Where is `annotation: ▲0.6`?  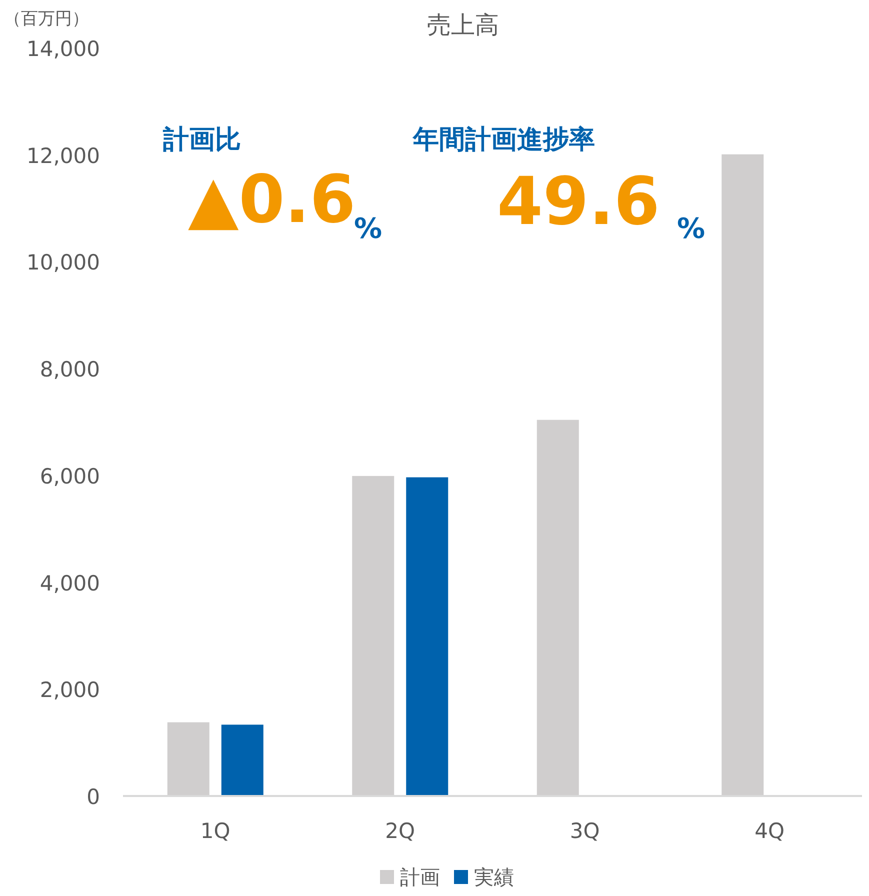
annotation: ▲0.6 is located at coordinates (272, 199).